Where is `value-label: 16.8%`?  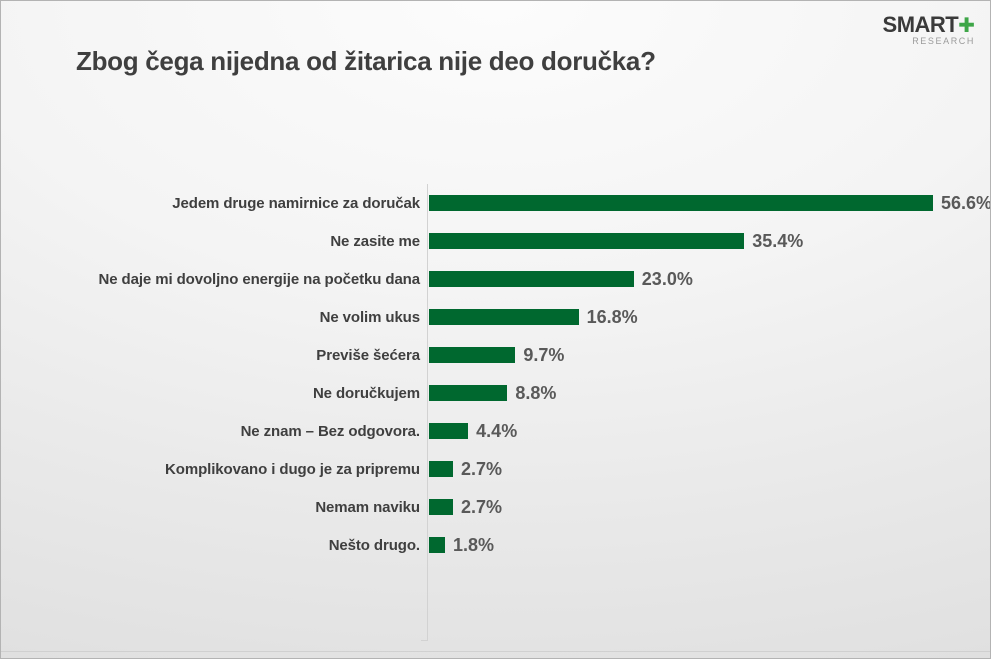 value-label: 16.8% is located at coordinates (612, 316).